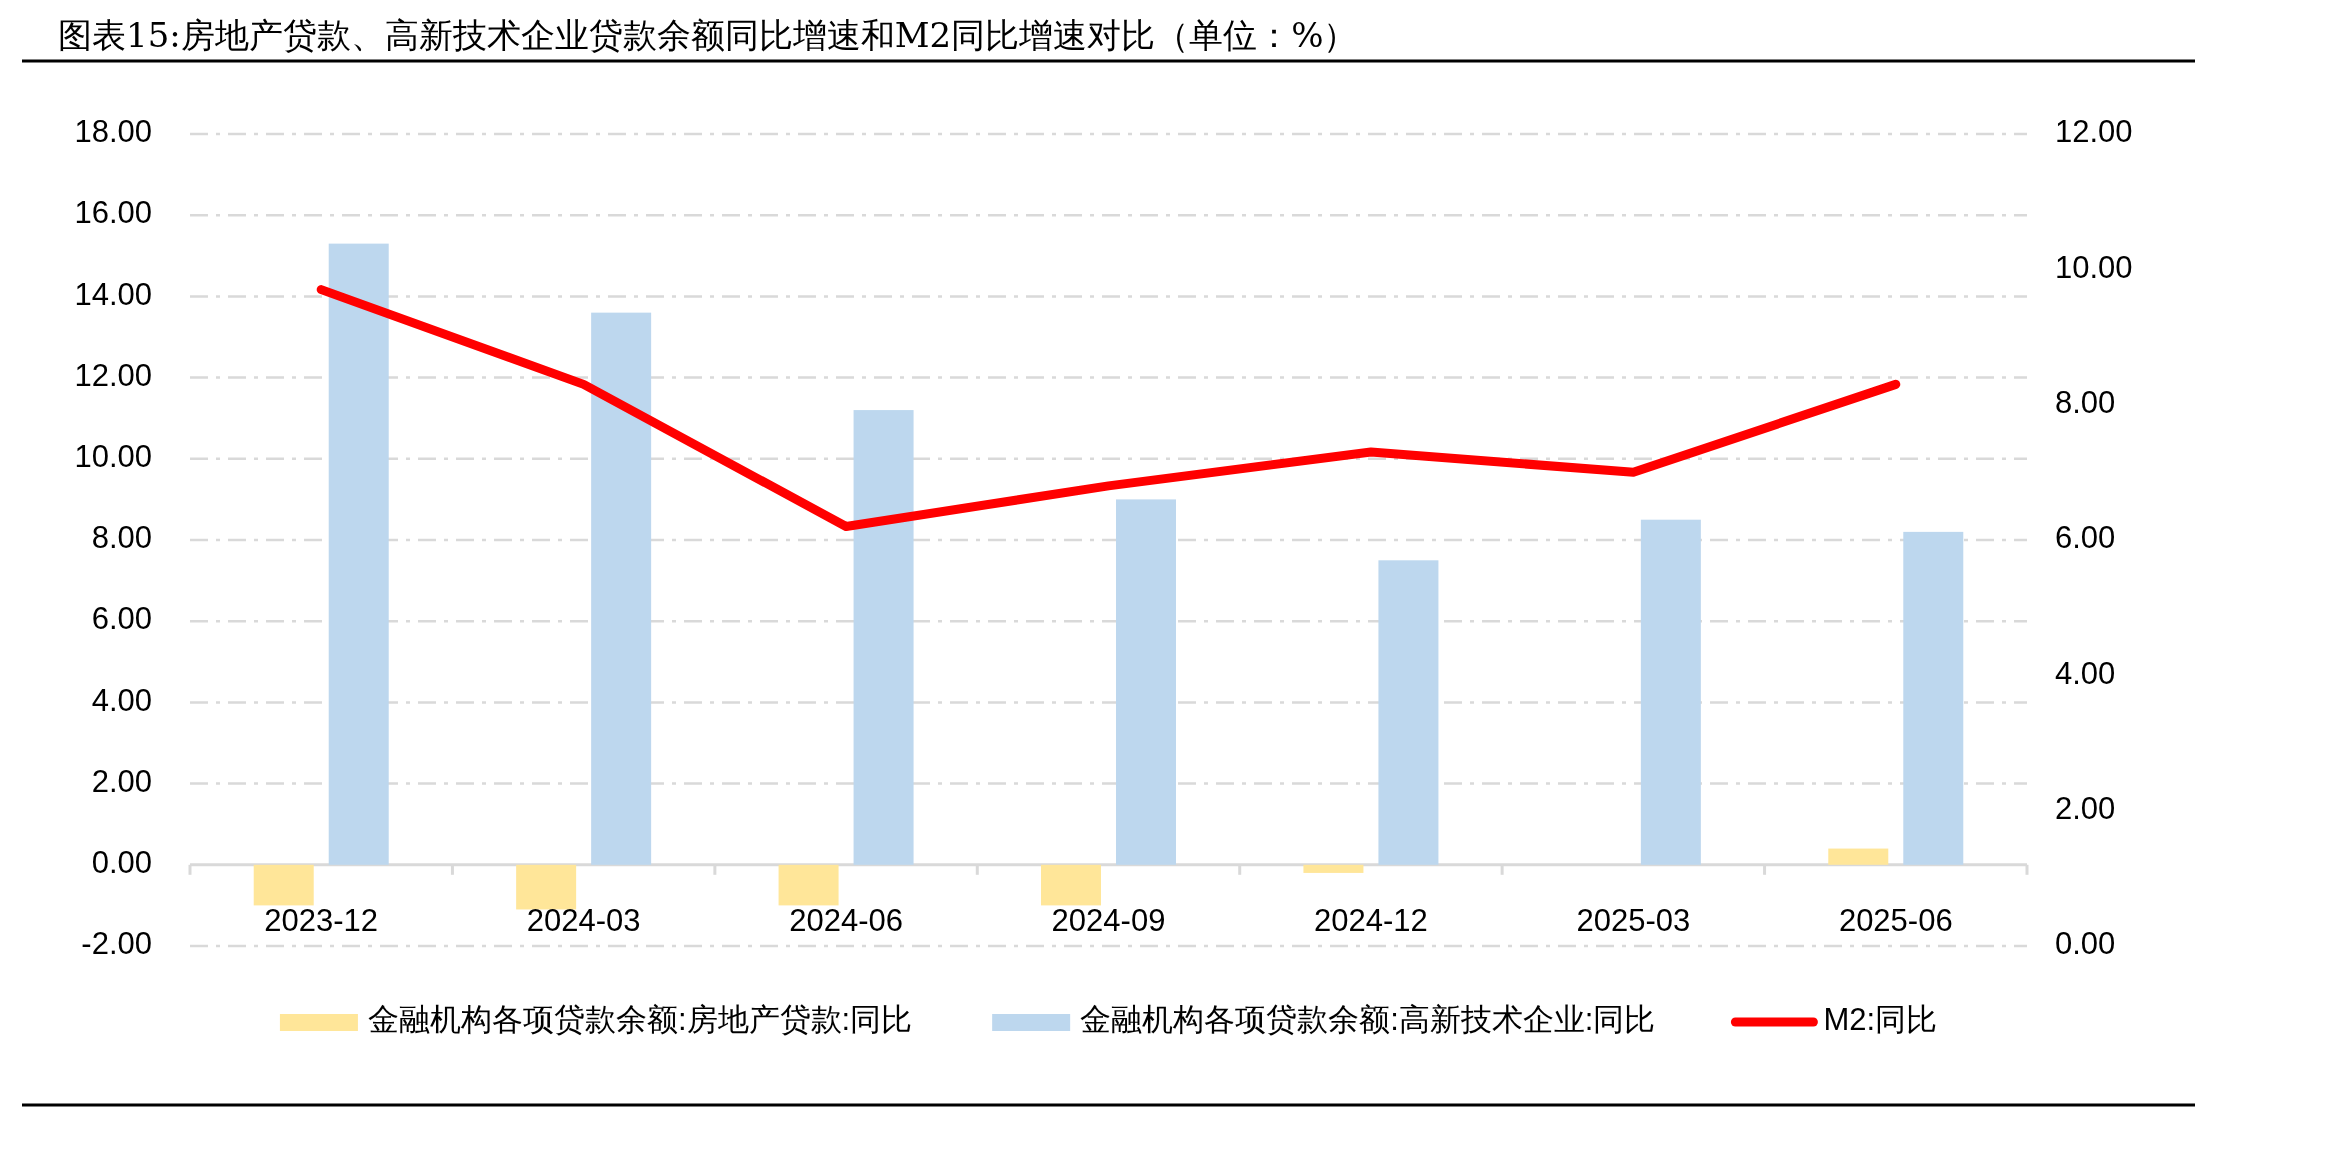 Image resolution: width=2333 pixels, height=1175 pixels. I want to click on x-tick-label: 2024-06, so click(846, 921).